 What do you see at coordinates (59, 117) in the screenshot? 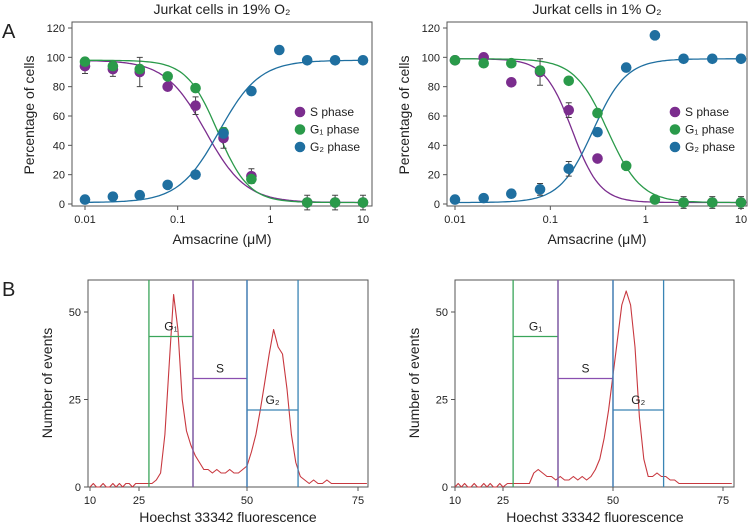
I see `y-tick-label: 60` at bounding box center [59, 117].